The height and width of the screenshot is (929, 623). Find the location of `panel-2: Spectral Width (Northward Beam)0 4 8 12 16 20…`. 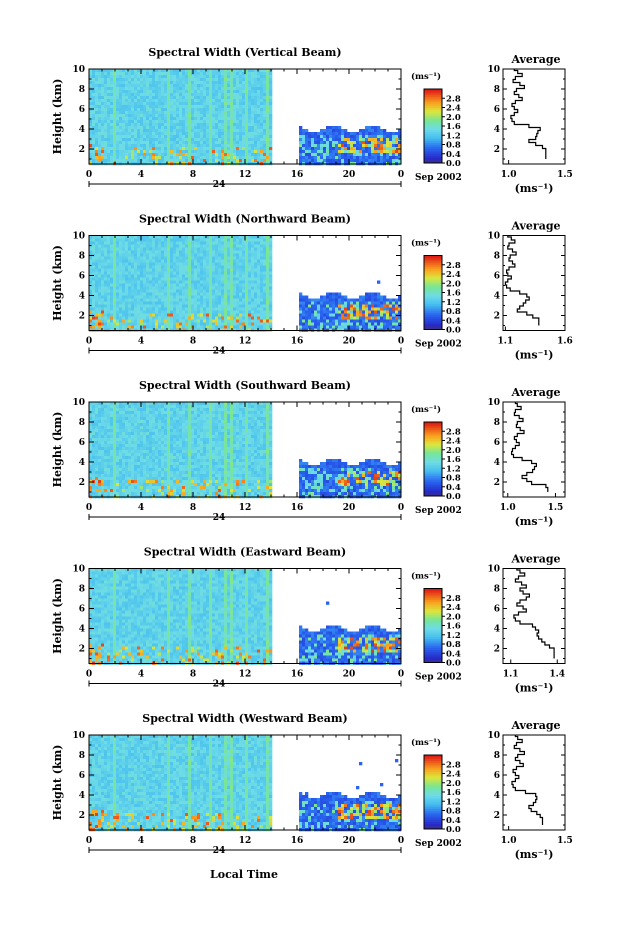

panel-2: Spectral Width (Northward Beam)0 4 8 12 16 20… is located at coordinates (312, 287).